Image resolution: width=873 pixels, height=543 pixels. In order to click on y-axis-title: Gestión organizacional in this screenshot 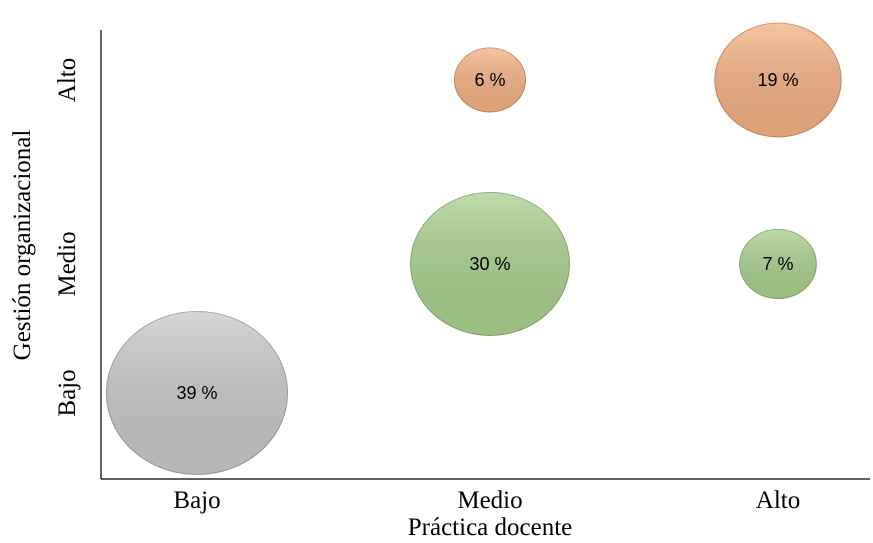, I will do `click(22, 245)`.